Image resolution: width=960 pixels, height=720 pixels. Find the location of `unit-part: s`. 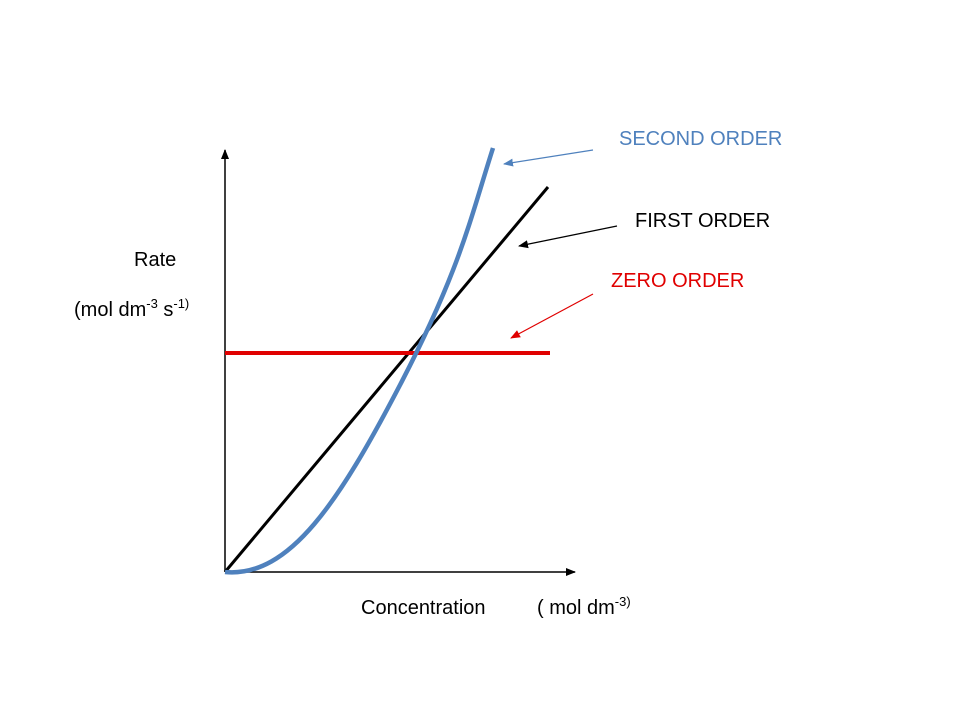

unit-part: s is located at coordinates (166, 310).